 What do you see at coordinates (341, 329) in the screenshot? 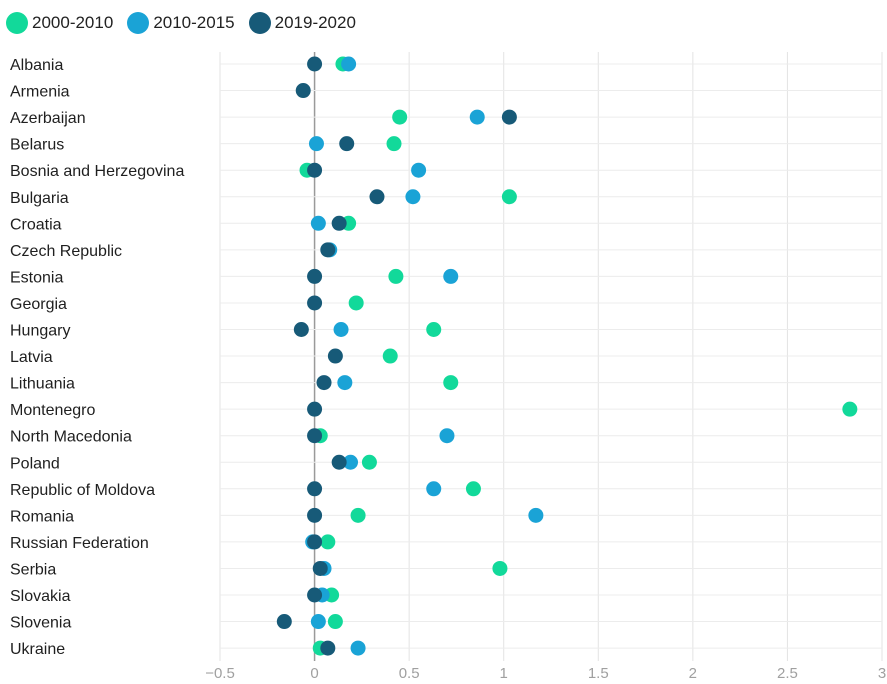
I see `data-point-2010-2015: Hungary (2010-2015): 0.14` at bounding box center [341, 329].